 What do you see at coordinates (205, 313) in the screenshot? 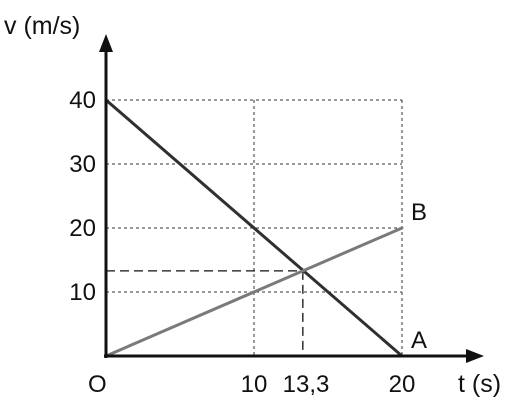
I see `intersection-guides` at bounding box center [205, 313].